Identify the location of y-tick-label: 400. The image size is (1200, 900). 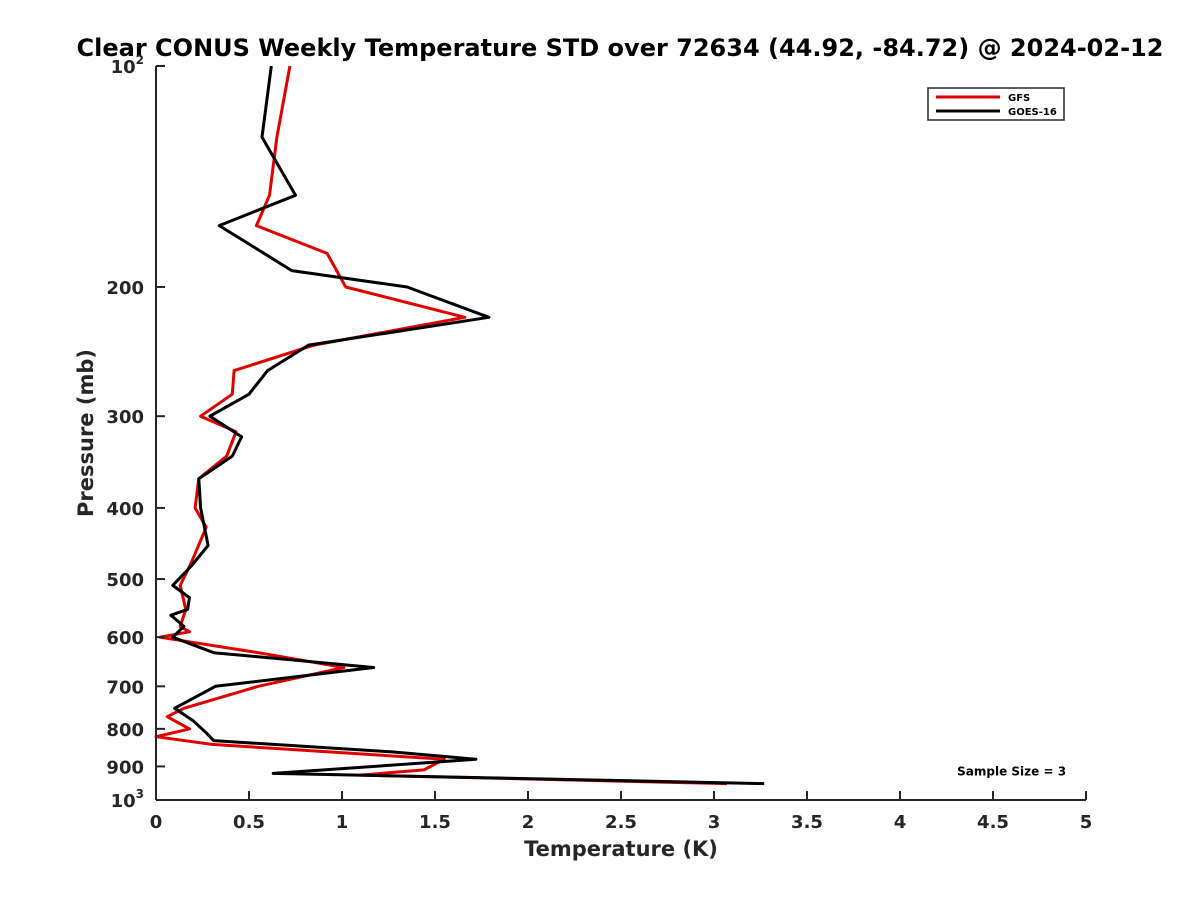
(125, 509).